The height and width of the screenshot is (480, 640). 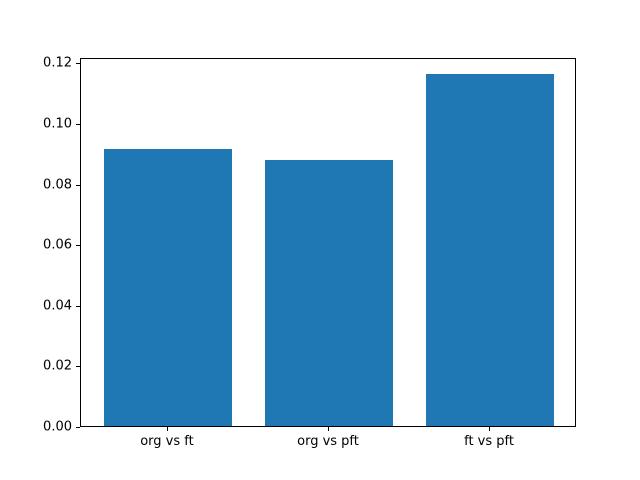 I want to click on x-tick-label-org-vs-pft: org vs pft, so click(x=328, y=441).